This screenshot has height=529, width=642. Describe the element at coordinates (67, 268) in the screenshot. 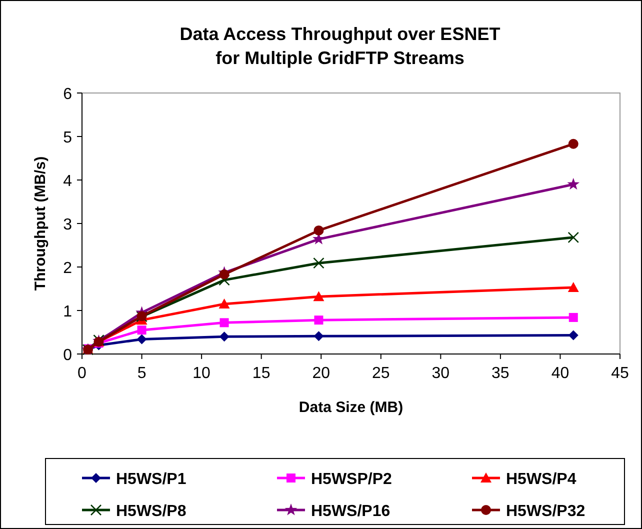

I see `y-tick-label: 2` at that location.